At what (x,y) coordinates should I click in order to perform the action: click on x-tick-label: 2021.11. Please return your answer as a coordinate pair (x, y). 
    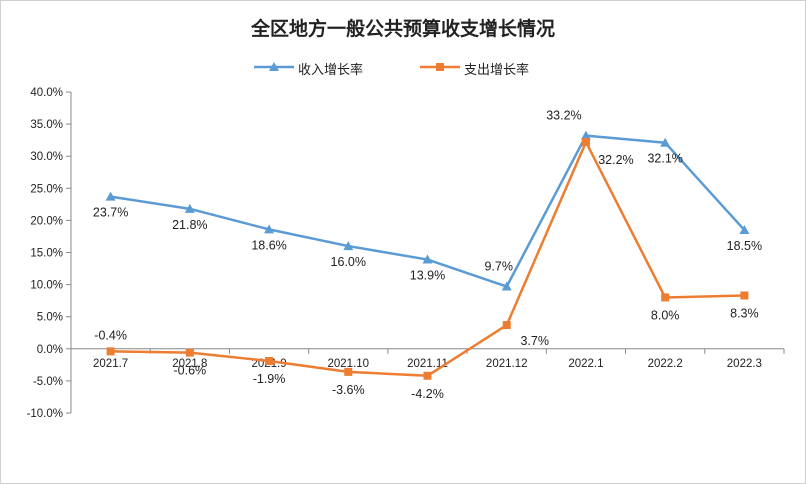
    Looking at the image, I should click on (427, 364).